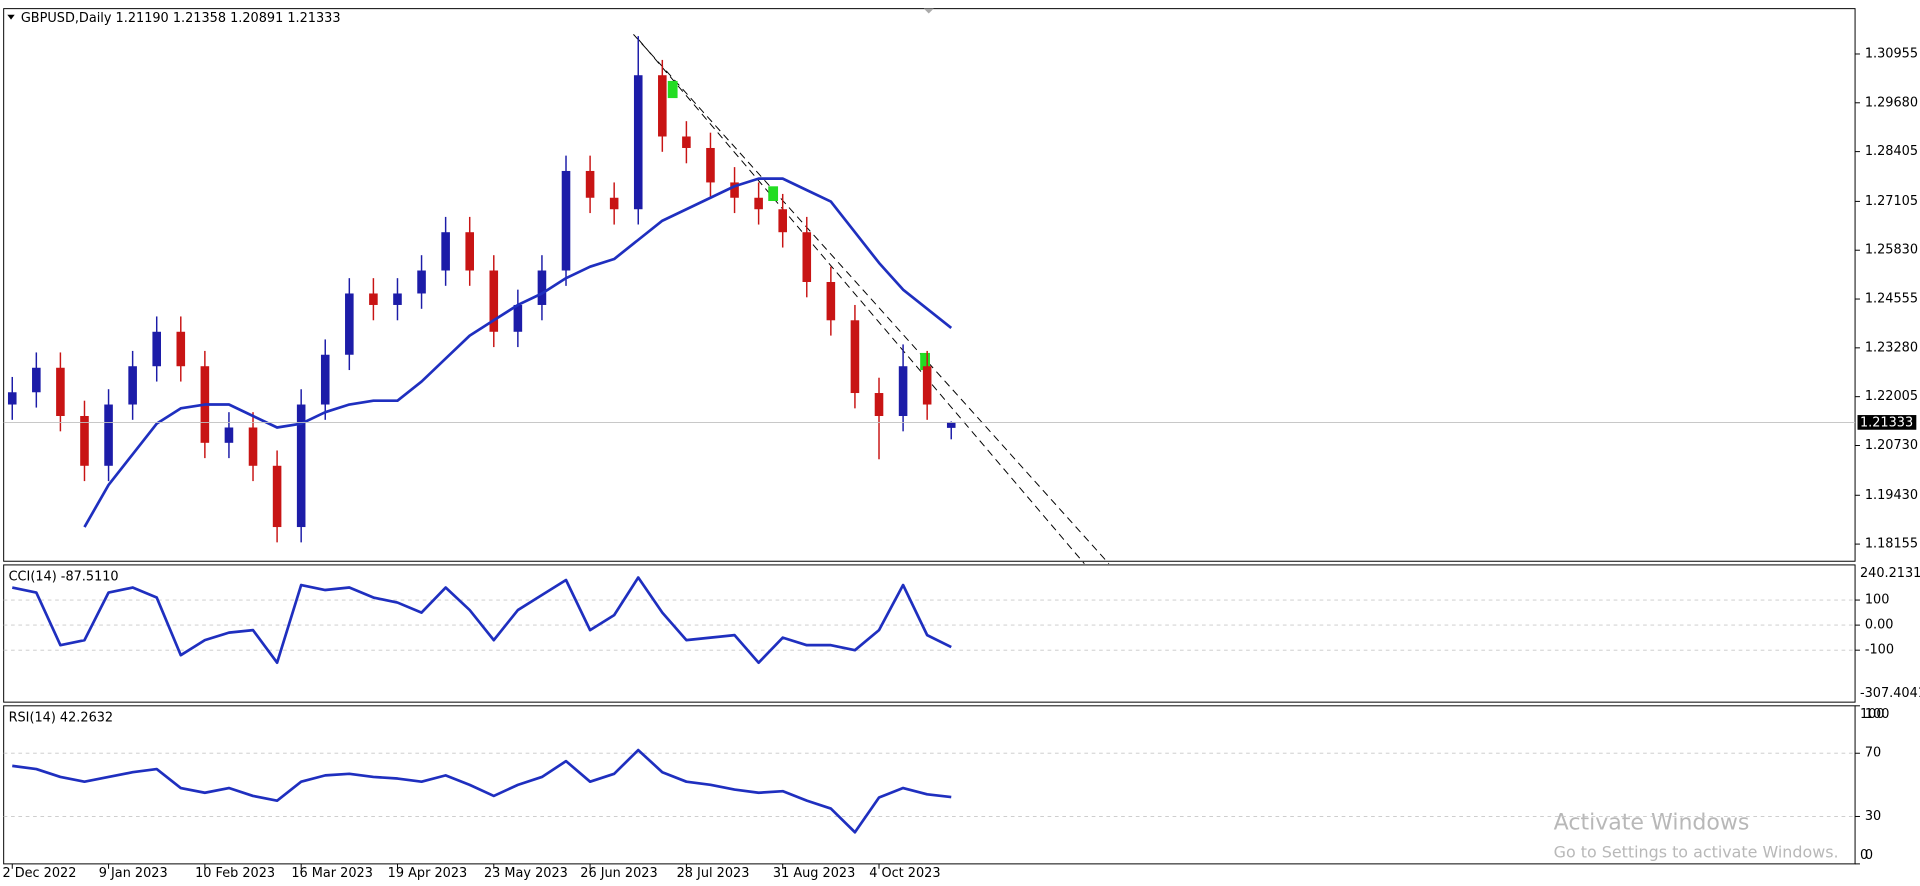 The height and width of the screenshot is (886, 1920). Describe the element at coordinates (1879, 625) in the screenshot. I see `y-tick-label: 0.00` at that location.